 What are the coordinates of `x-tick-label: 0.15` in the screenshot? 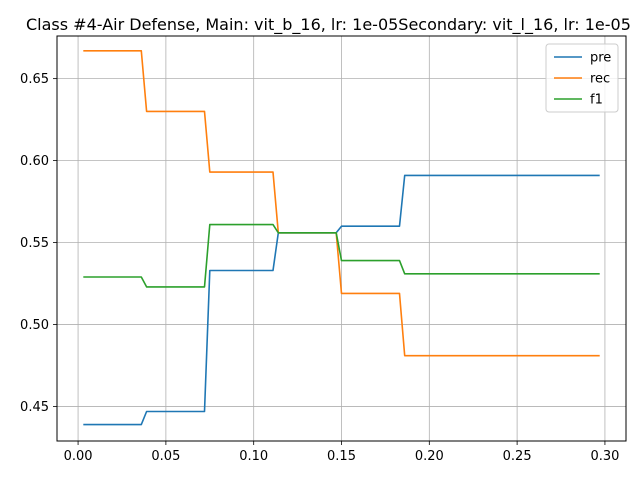 It's located at (341, 456).